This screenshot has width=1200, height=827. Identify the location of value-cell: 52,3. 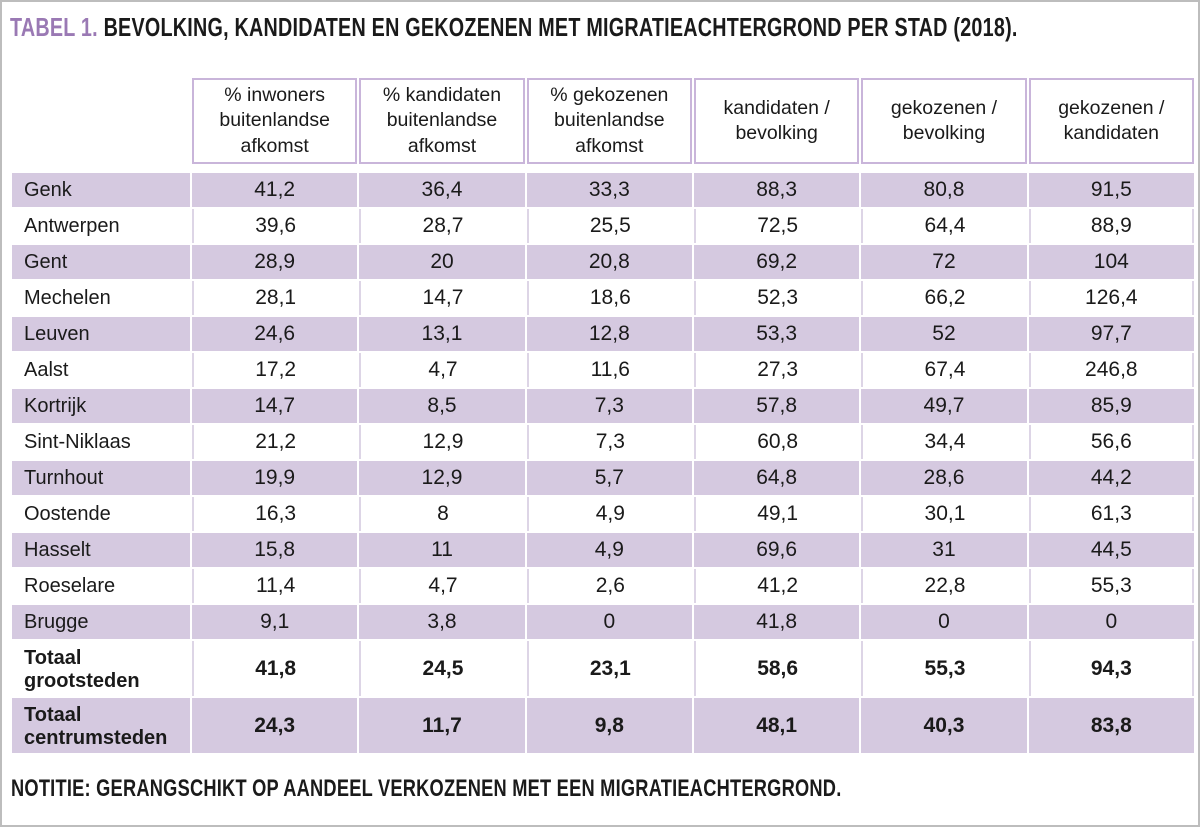
(776, 298).